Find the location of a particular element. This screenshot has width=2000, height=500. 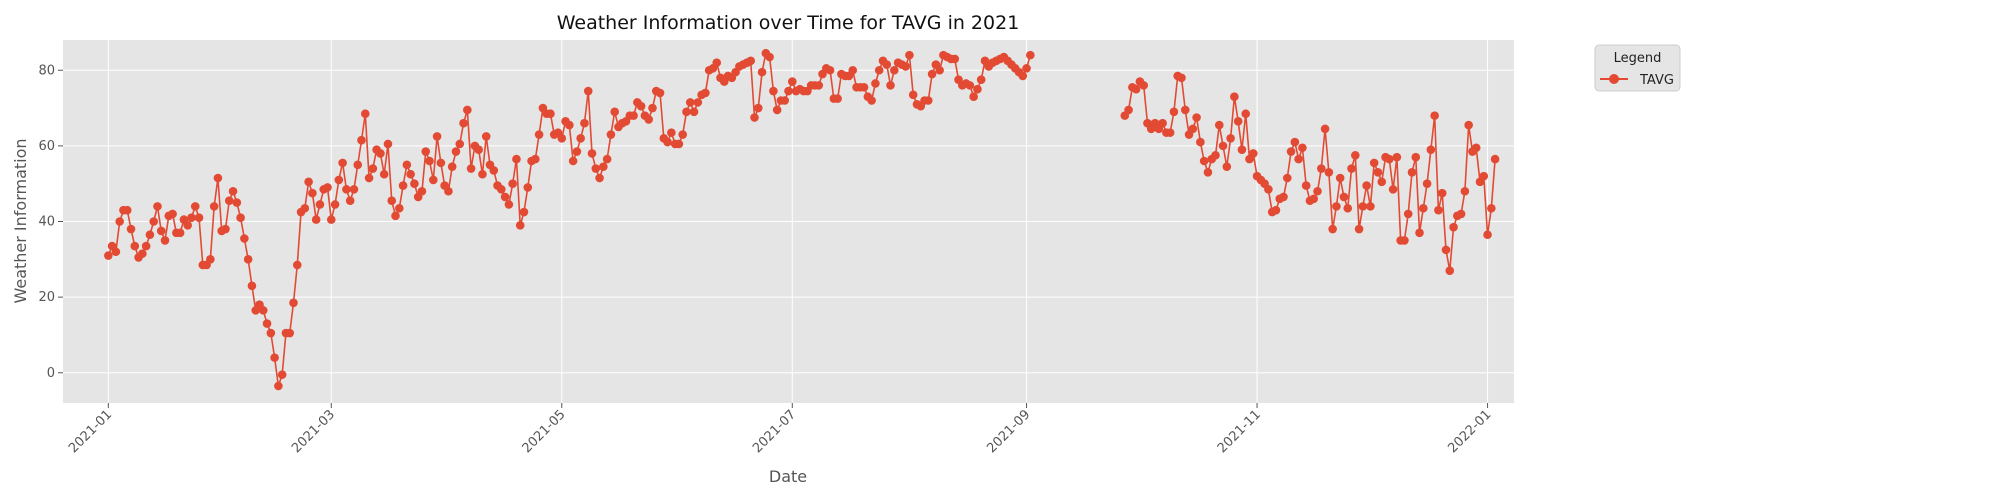

legend-marker-swatch is located at coordinates (1614, 79).